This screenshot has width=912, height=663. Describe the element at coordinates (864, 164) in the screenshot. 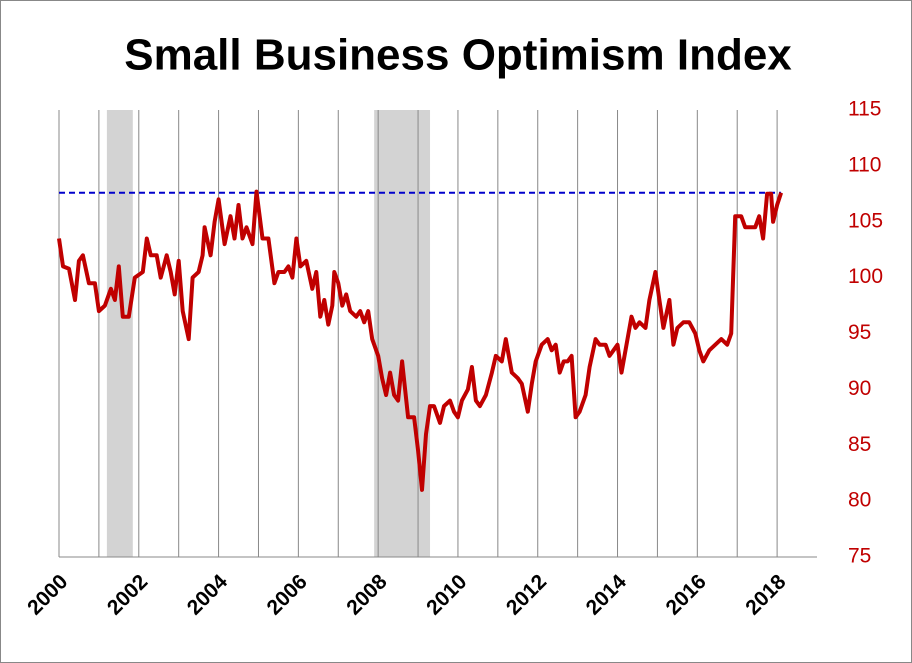

I see `y-tick-label: 110` at that location.